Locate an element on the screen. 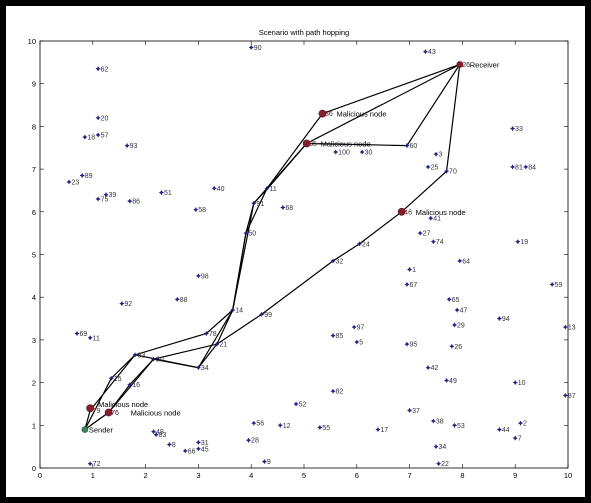 This screenshot has width=591, height=503. x-tick-label: 6 is located at coordinates (357, 475).